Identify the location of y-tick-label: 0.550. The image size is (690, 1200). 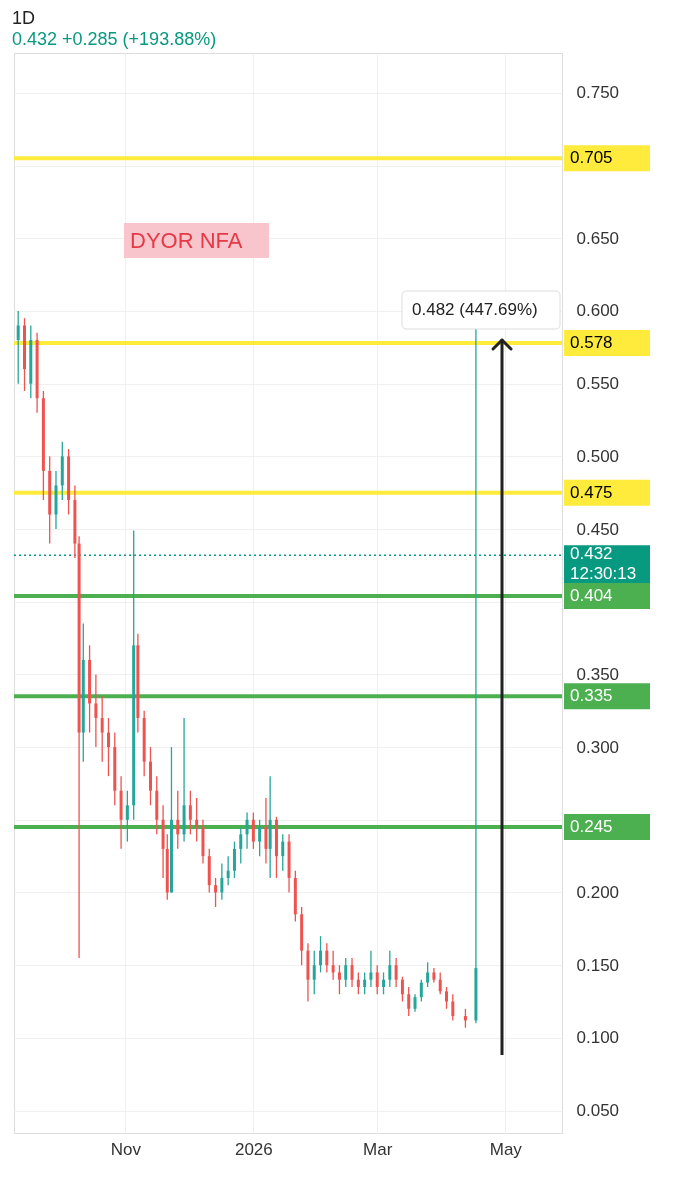
(598, 384).